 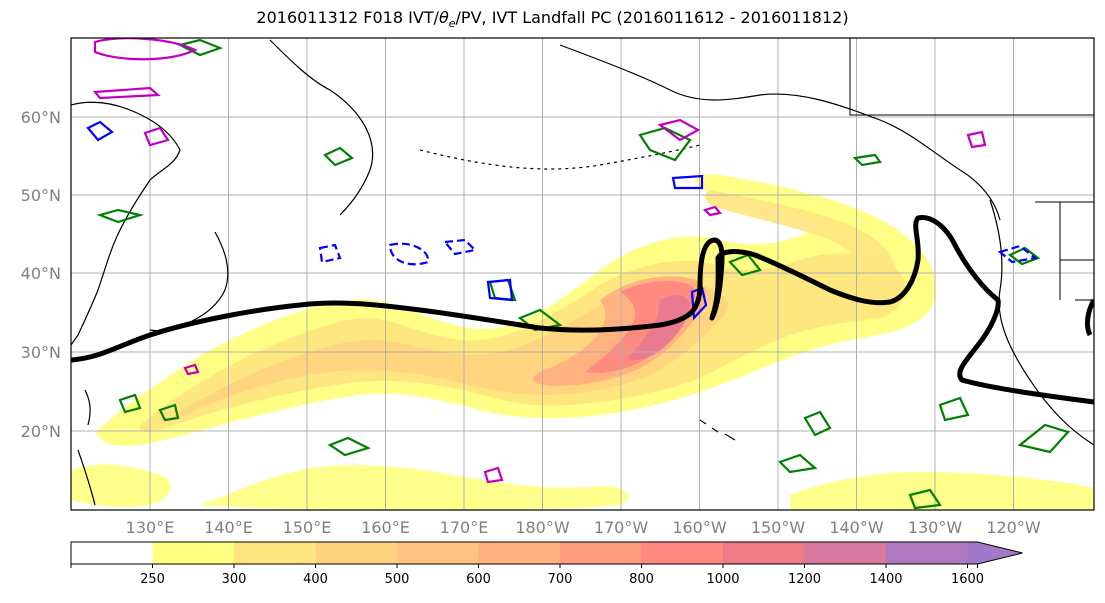 What do you see at coordinates (971, 169) in the screenshot?
I see `political-boundaries` at bounding box center [971, 169].